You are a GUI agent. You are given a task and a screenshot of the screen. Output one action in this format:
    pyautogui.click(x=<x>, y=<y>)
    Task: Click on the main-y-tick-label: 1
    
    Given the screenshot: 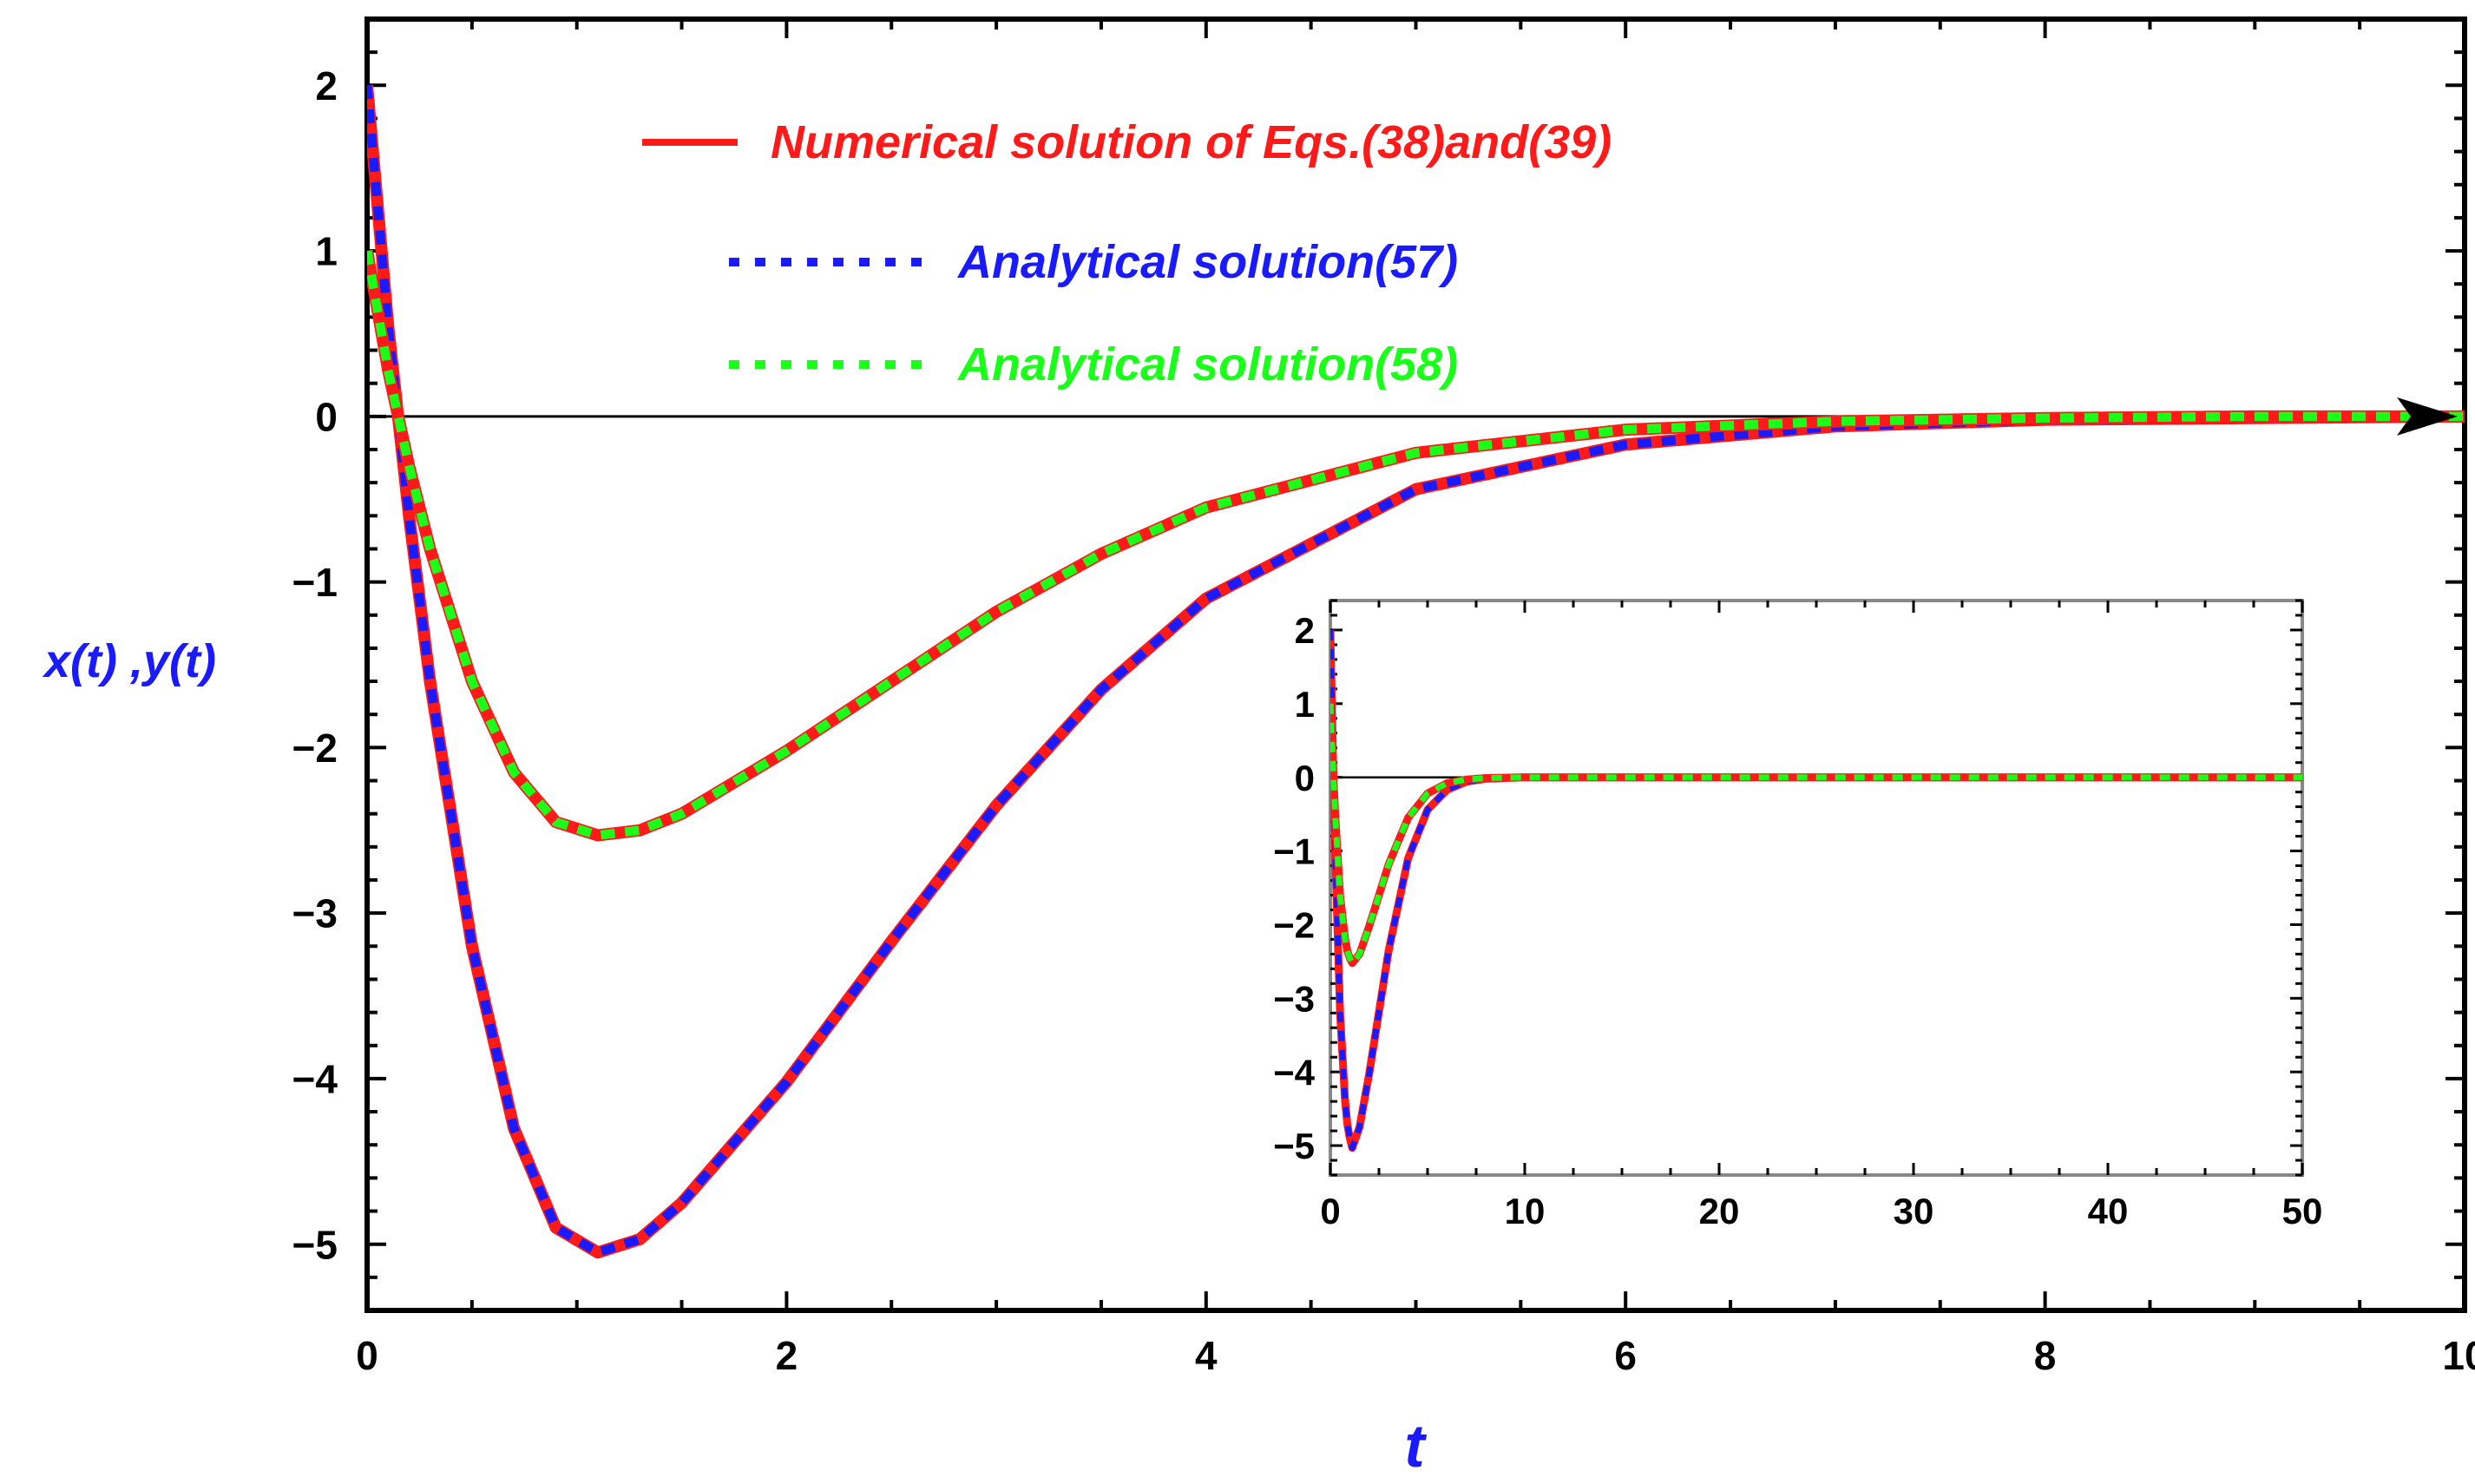 What is the action you would take?
    pyautogui.click(x=326, y=251)
    